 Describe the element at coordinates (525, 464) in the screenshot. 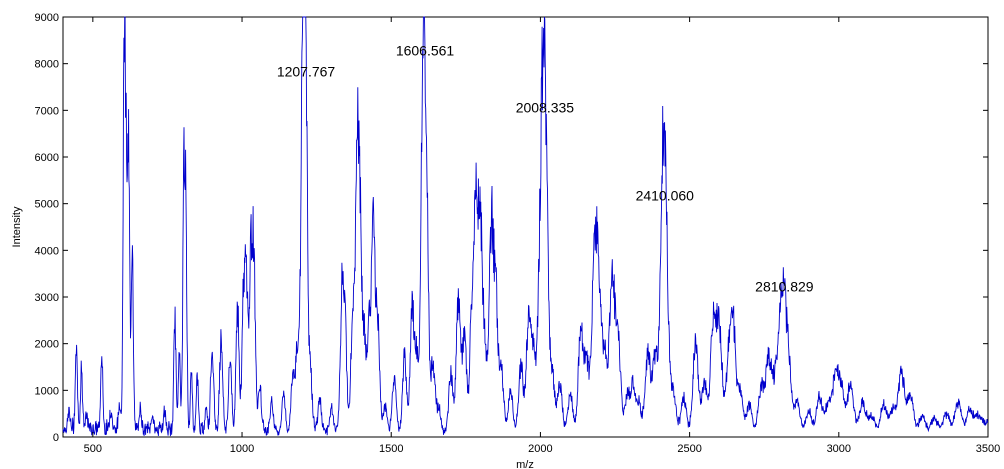

I see `x-axis-label: m/z` at that location.